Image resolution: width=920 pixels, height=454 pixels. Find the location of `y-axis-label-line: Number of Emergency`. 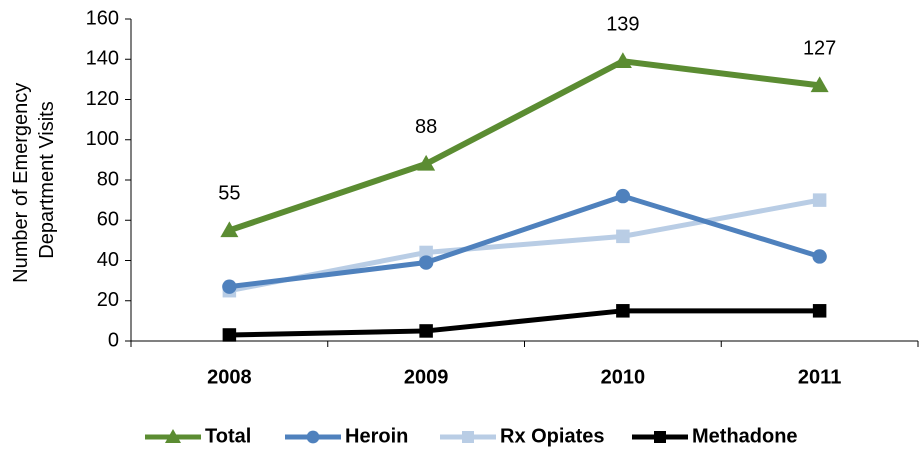

y-axis-label-line: Number of Emergency is located at coordinates (21, 183).